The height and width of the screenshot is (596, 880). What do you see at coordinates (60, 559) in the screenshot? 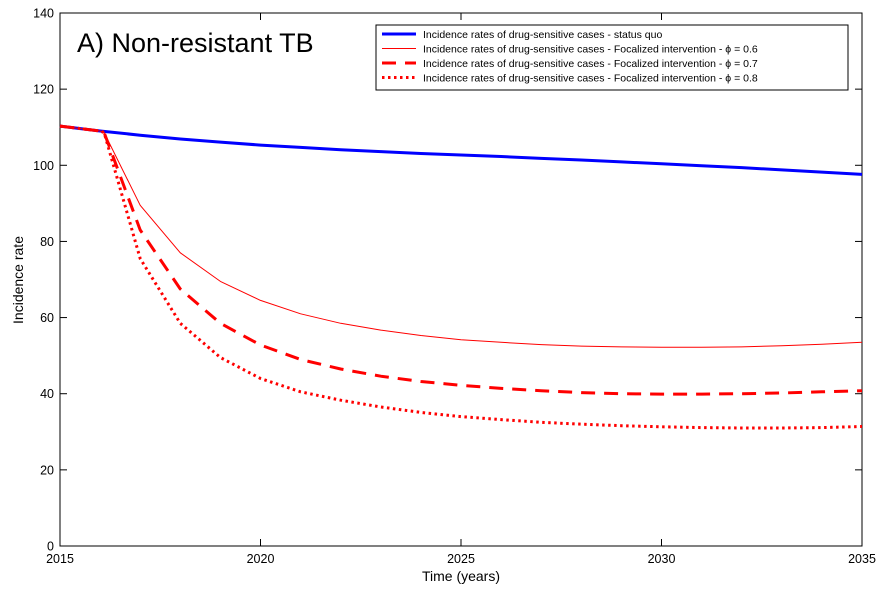
I see `x-tick-label: 2015` at bounding box center [60, 559].